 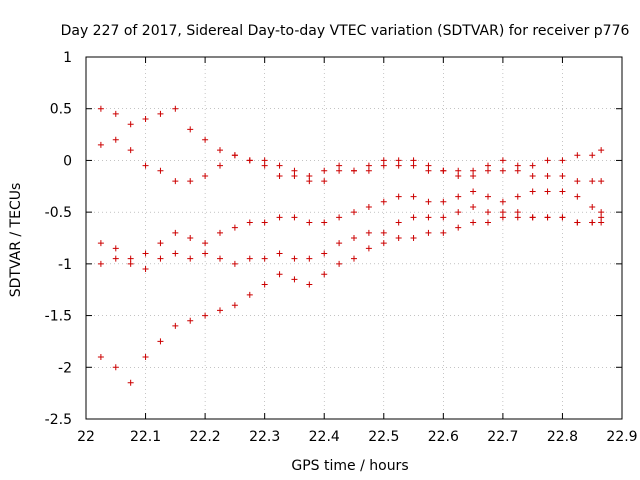 I want to click on y-tick-label: 1, so click(x=67, y=58).